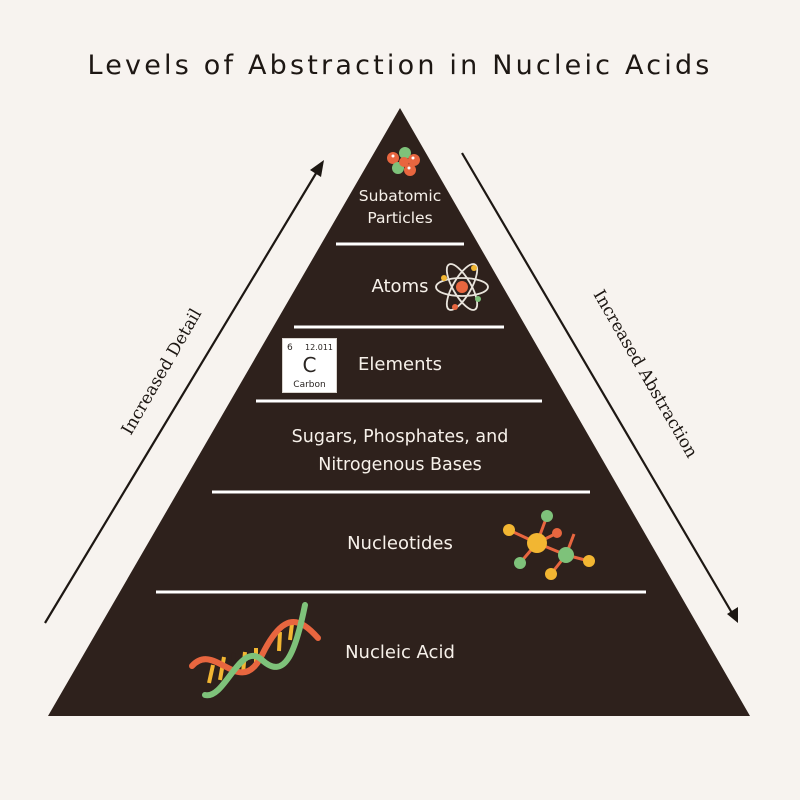  Describe the element at coordinates (400, 364) in the screenshot. I see `level-elements-label: Elements` at that location.